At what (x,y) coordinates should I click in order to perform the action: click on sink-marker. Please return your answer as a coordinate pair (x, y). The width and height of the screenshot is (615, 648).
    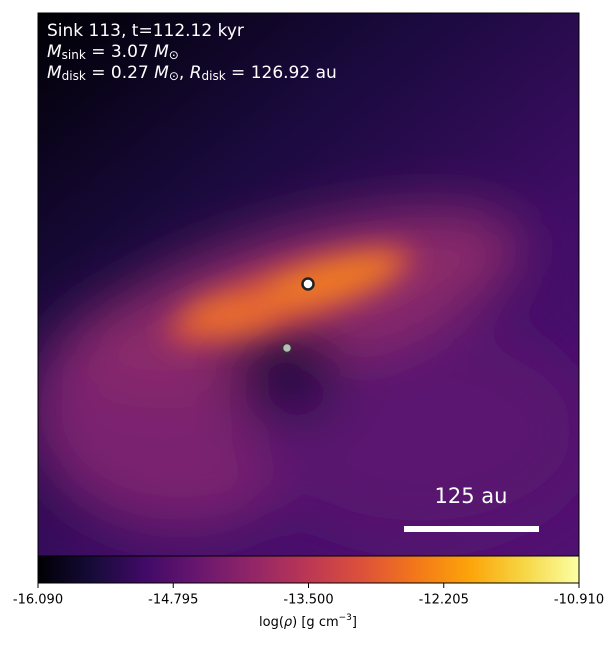
    Looking at the image, I should click on (308, 284).